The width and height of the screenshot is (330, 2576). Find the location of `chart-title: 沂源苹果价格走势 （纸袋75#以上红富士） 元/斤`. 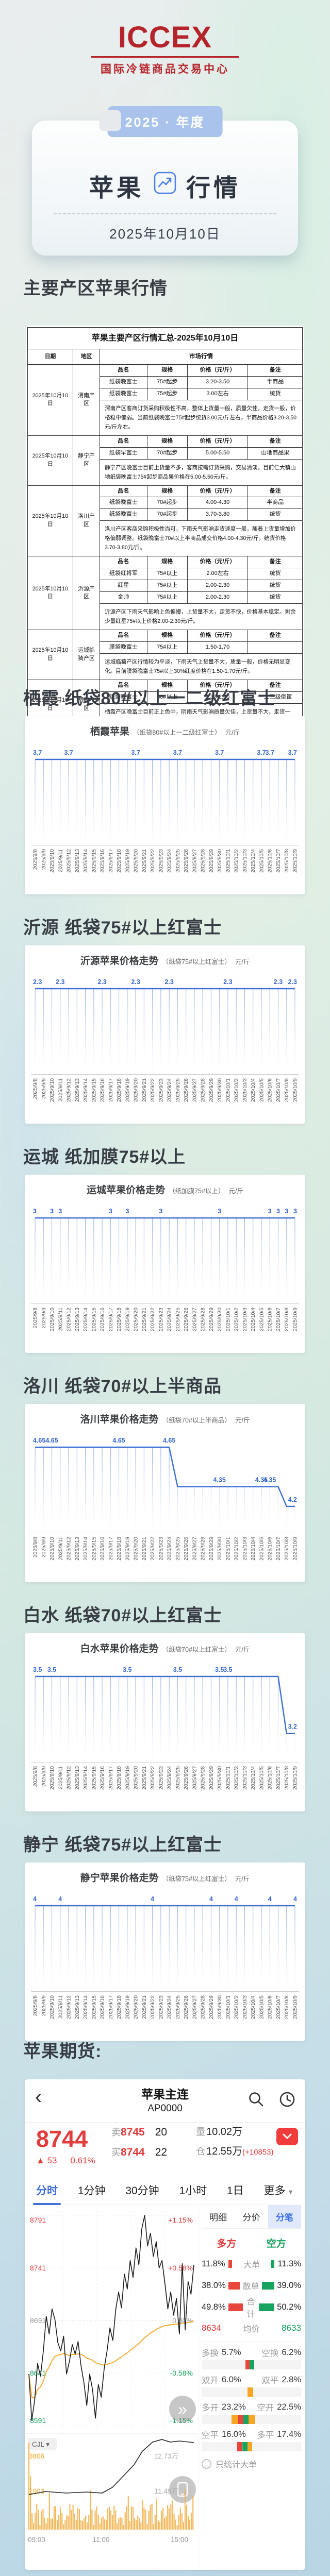

chart-title: 沂源苹果价格走势 （纸袋75#以上红富士） 元/斤 is located at coordinates (165, 961).